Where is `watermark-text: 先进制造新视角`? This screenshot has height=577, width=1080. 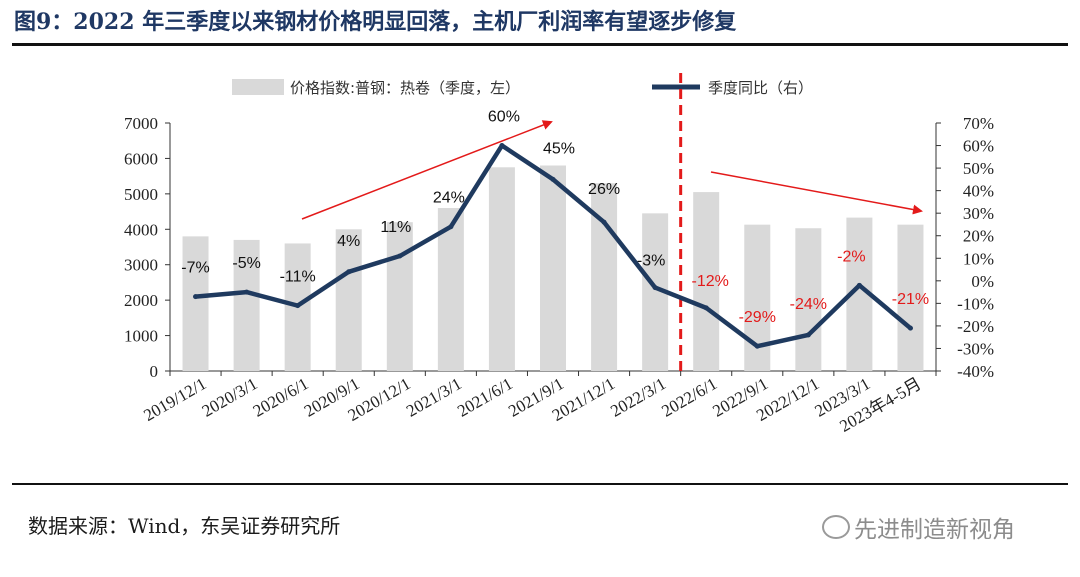 watermark-text: 先进制造新视角 is located at coordinates (934, 530).